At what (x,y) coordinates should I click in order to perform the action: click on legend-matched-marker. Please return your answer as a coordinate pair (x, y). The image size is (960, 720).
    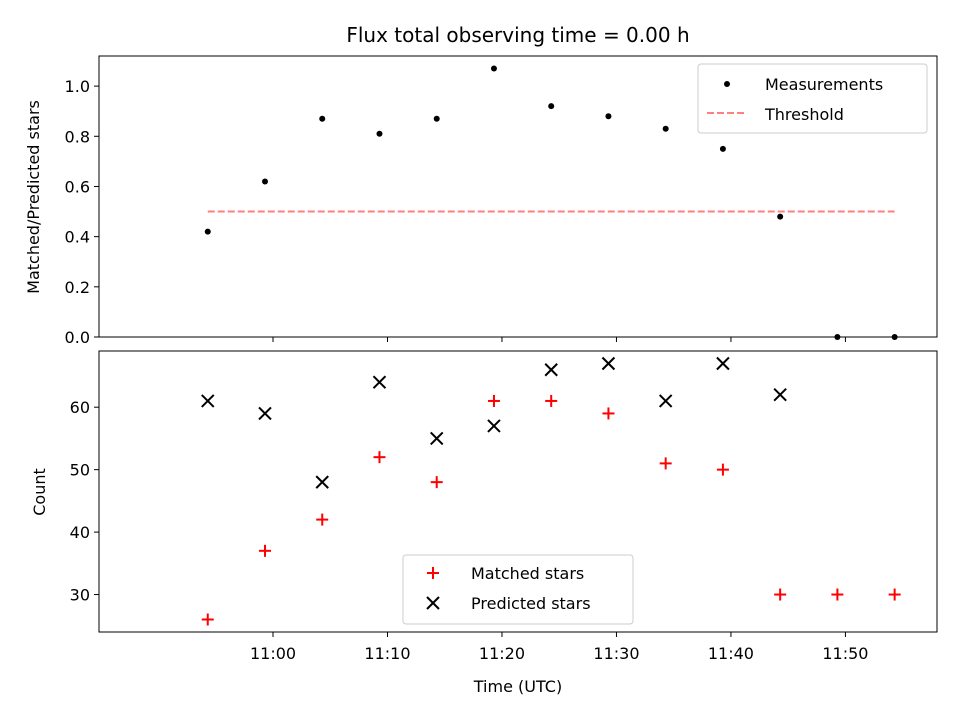
    Looking at the image, I should click on (433, 573).